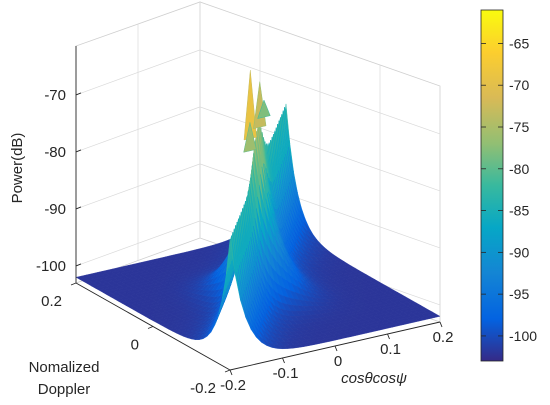 The image size is (550, 405). I want to click on z-tick-labels: -70 -80 -90 -100, so click(59, 181).